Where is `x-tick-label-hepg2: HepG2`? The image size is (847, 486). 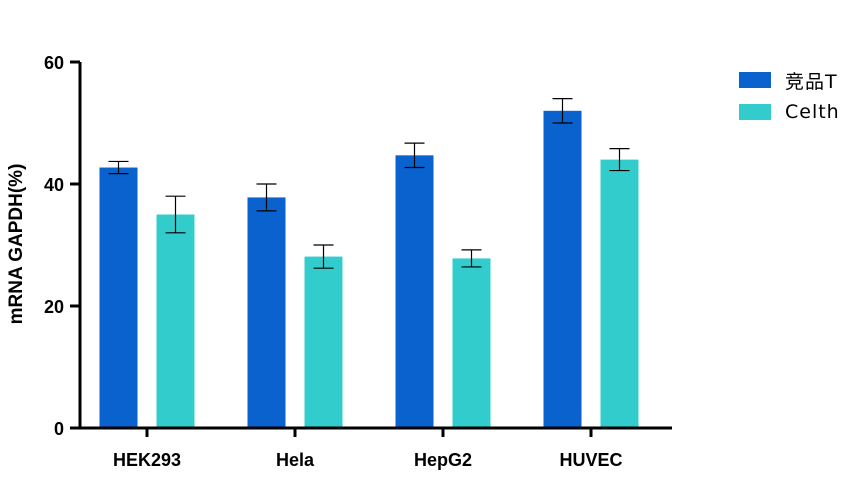
x-tick-label-hepg2: HepG2 is located at coordinates (443, 460).